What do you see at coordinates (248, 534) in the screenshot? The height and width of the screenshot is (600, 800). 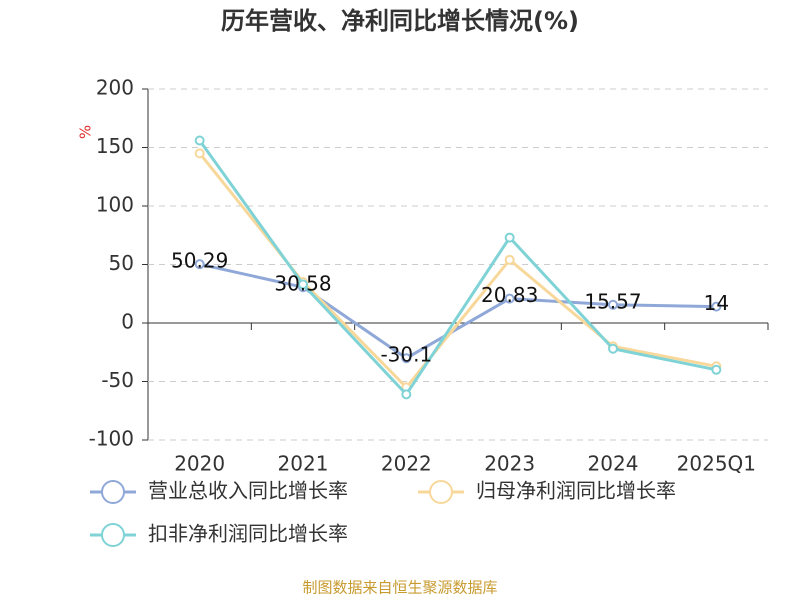 I see `legend-label: 扣非净利润同比增长率` at bounding box center [248, 534].